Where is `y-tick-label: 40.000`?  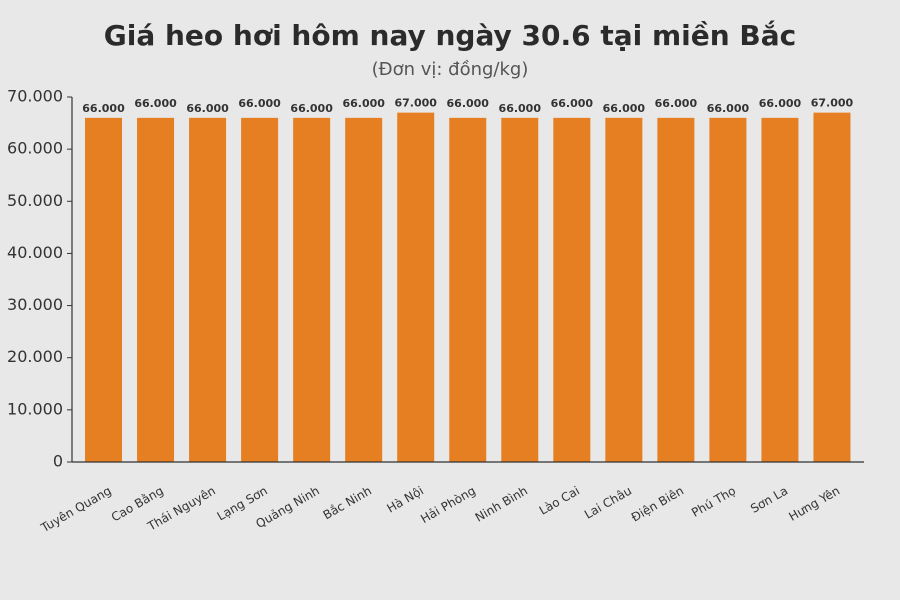 y-tick-label: 40.000 is located at coordinates (35, 252).